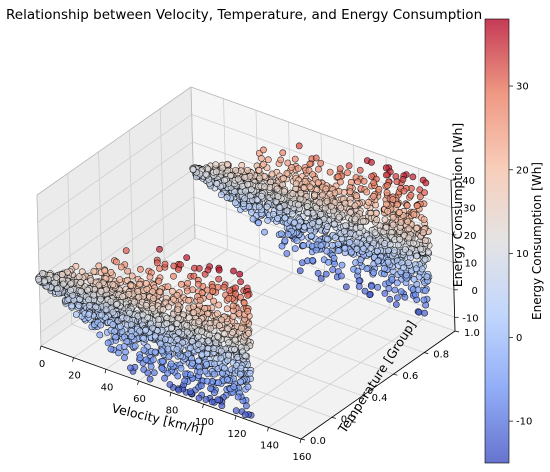 The width and height of the screenshot is (550, 472). What do you see at coordinates (107, 387) in the screenshot?
I see `x-tick-label: 40` at bounding box center [107, 387].